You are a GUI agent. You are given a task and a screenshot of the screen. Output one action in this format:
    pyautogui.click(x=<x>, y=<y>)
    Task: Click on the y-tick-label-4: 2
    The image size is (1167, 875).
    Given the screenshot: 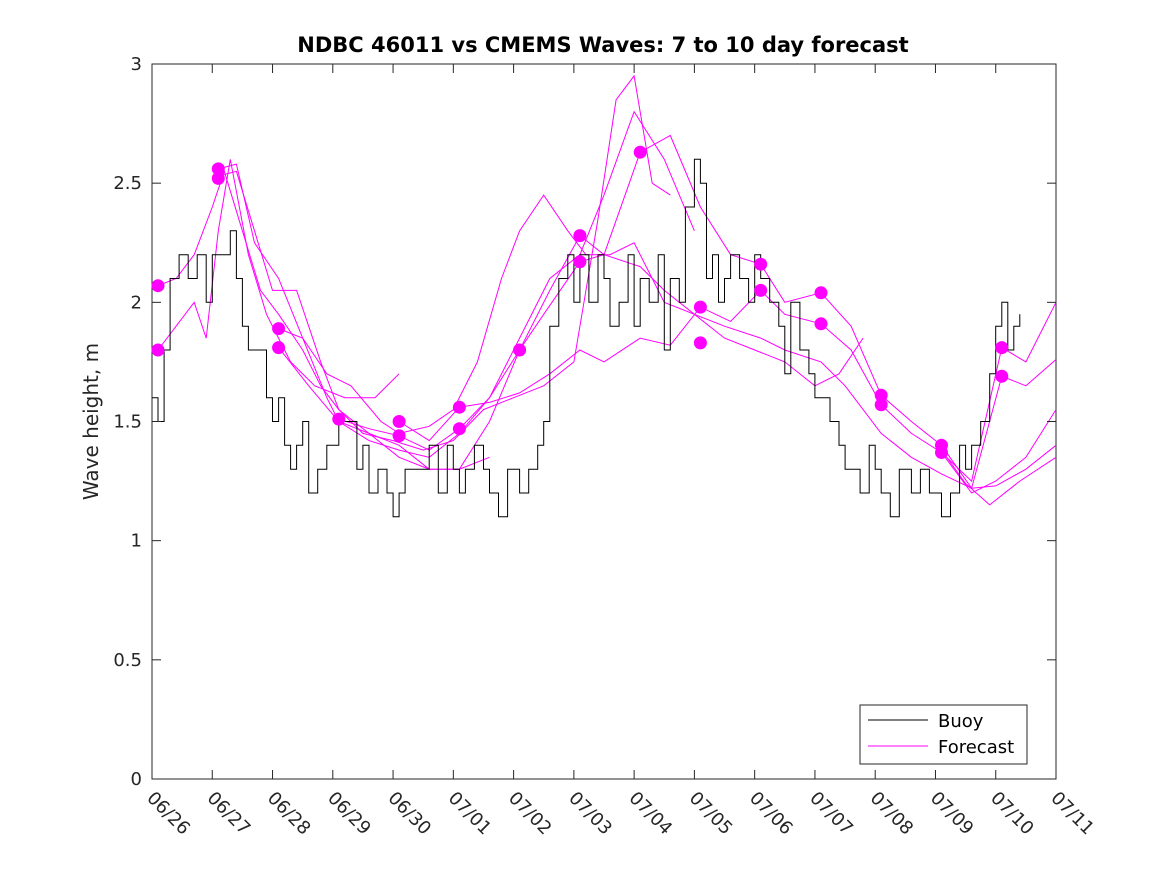 What is the action you would take?
    pyautogui.click(x=136, y=302)
    